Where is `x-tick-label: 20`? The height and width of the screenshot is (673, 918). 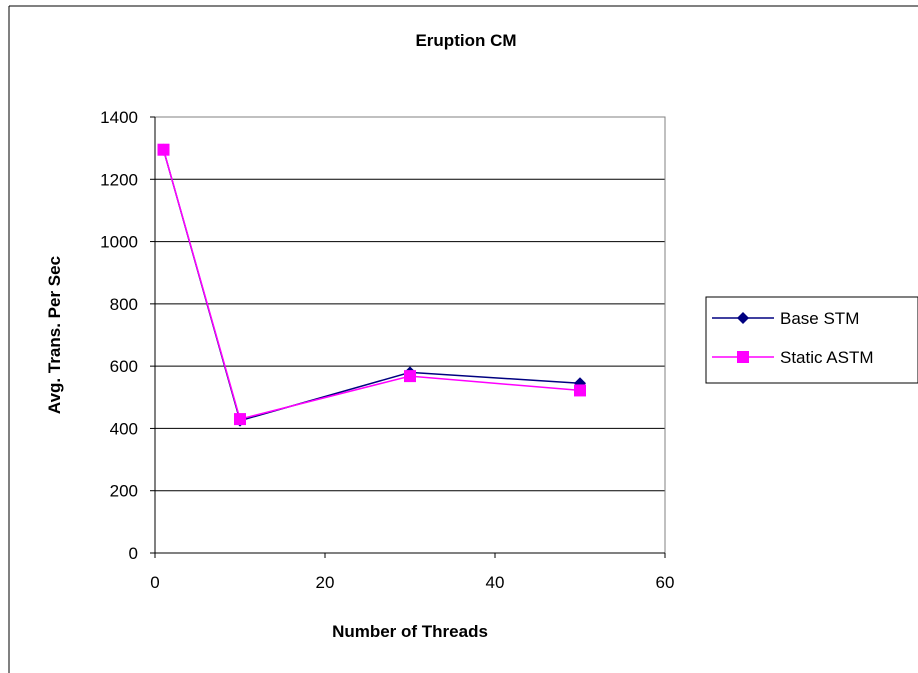
x-tick-label: 20 is located at coordinates (325, 582).